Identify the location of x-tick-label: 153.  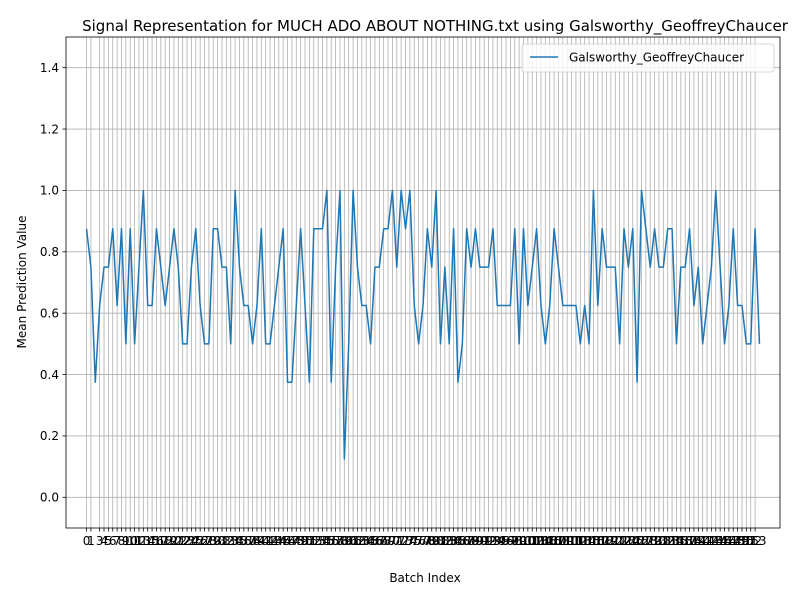
(755, 541).